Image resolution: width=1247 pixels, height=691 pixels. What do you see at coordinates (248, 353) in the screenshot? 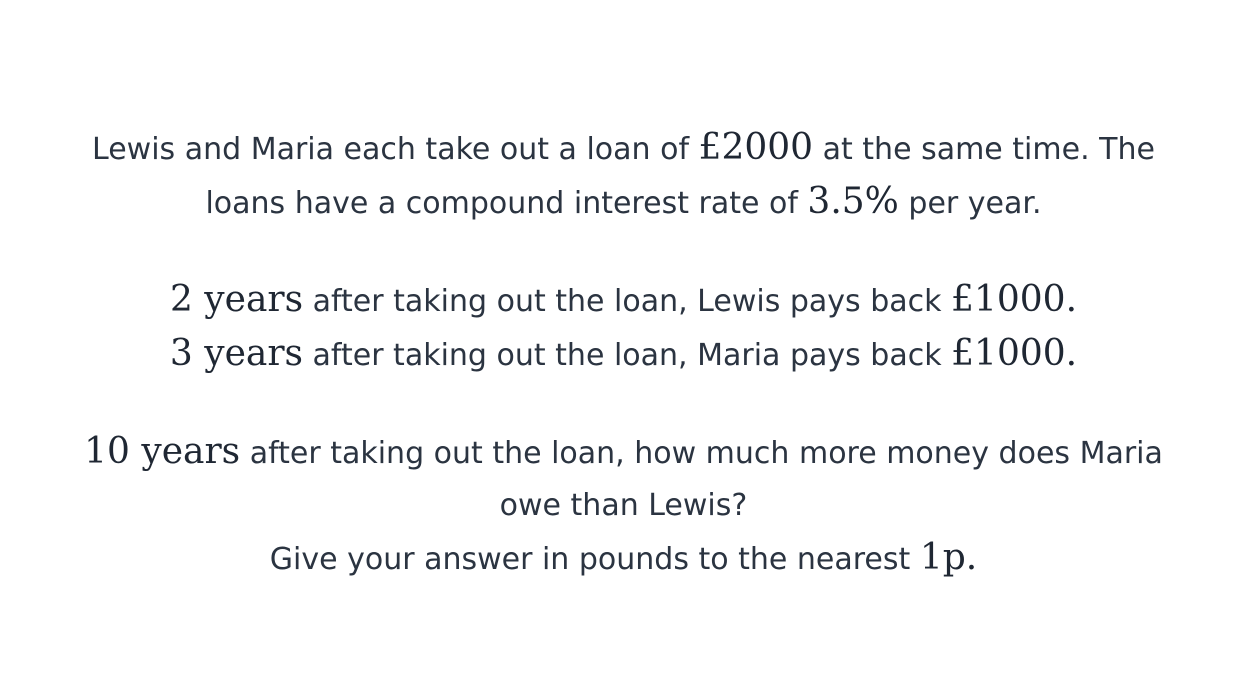
I see `maria-years-unit: years` at bounding box center [248, 353].